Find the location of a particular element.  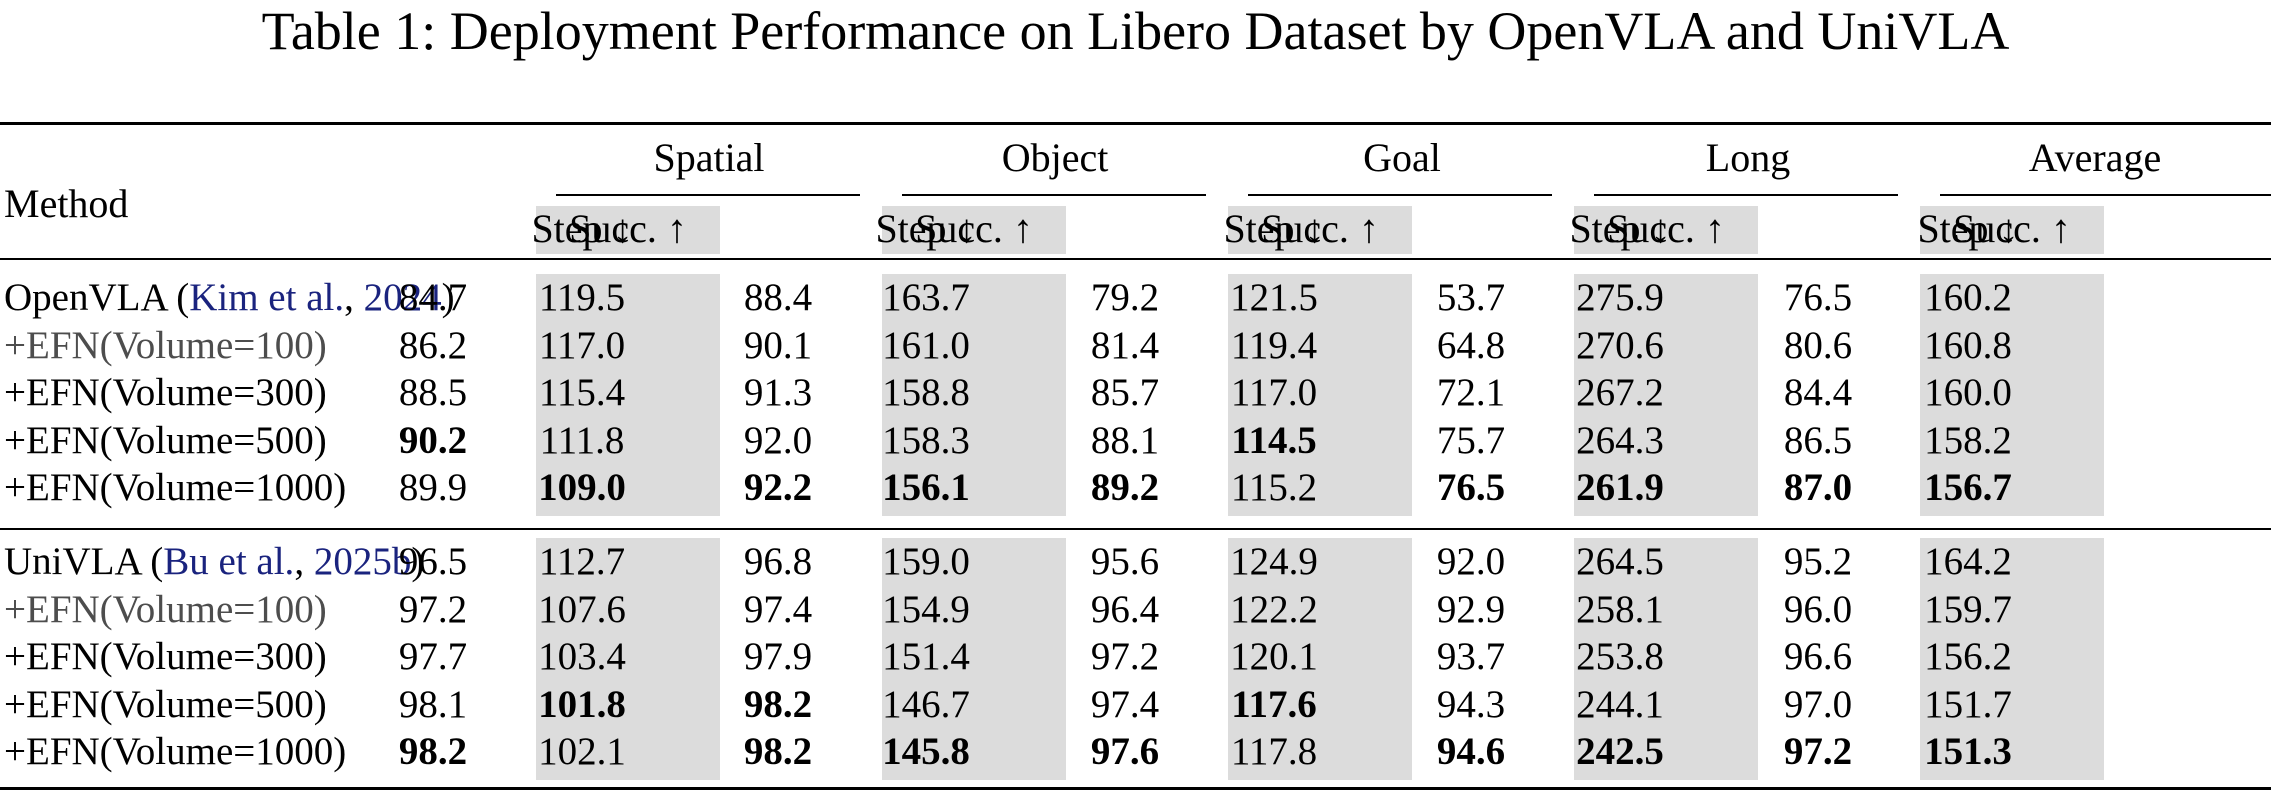

table-cell: 151.7 is located at coordinates (1968, 704).